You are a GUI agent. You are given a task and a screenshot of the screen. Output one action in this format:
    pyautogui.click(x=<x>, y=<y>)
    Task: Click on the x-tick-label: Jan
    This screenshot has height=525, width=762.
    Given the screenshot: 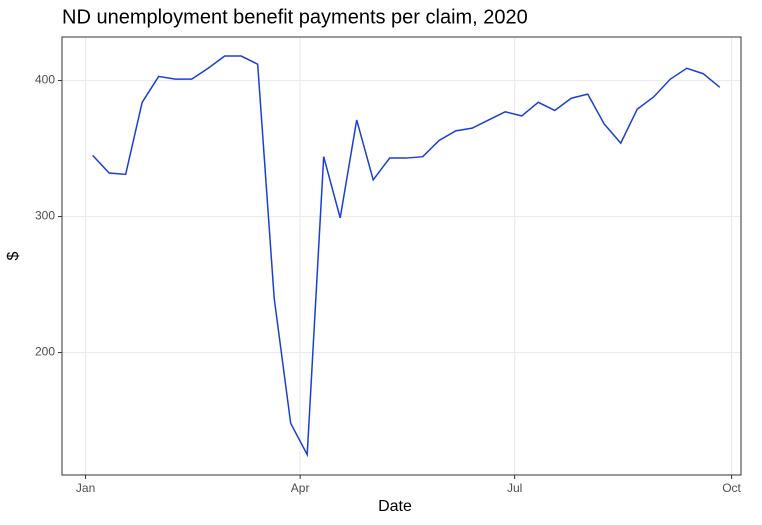 What is the action you would take?
    pyautogui.click(x=85, y=488)
    